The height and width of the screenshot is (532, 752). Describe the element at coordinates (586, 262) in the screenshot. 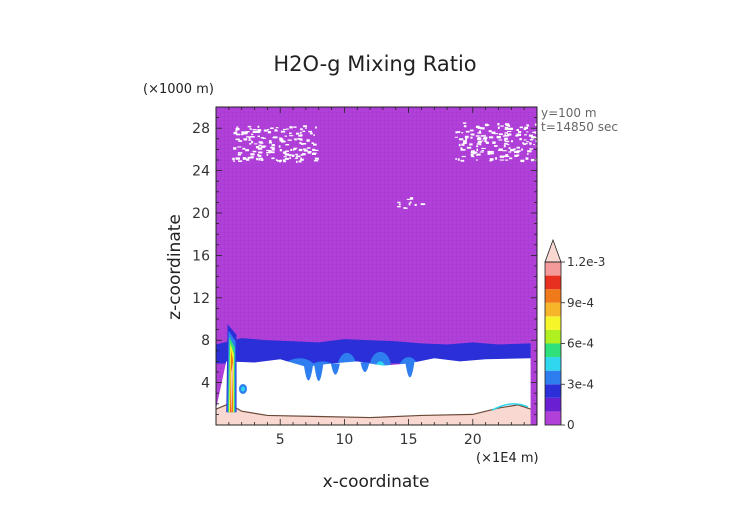

I see `colorbar-tick-label: 1.2e-3` at that location.